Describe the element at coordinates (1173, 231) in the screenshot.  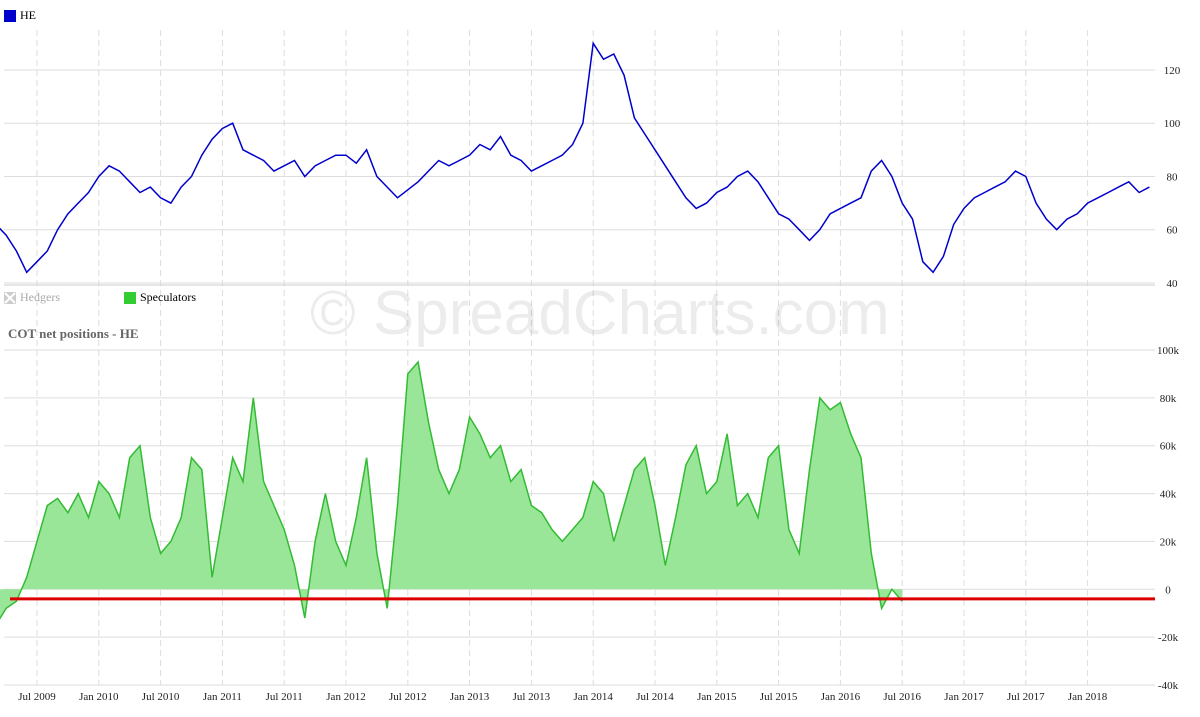
I see `price-y-tick-label: 60` at that location.